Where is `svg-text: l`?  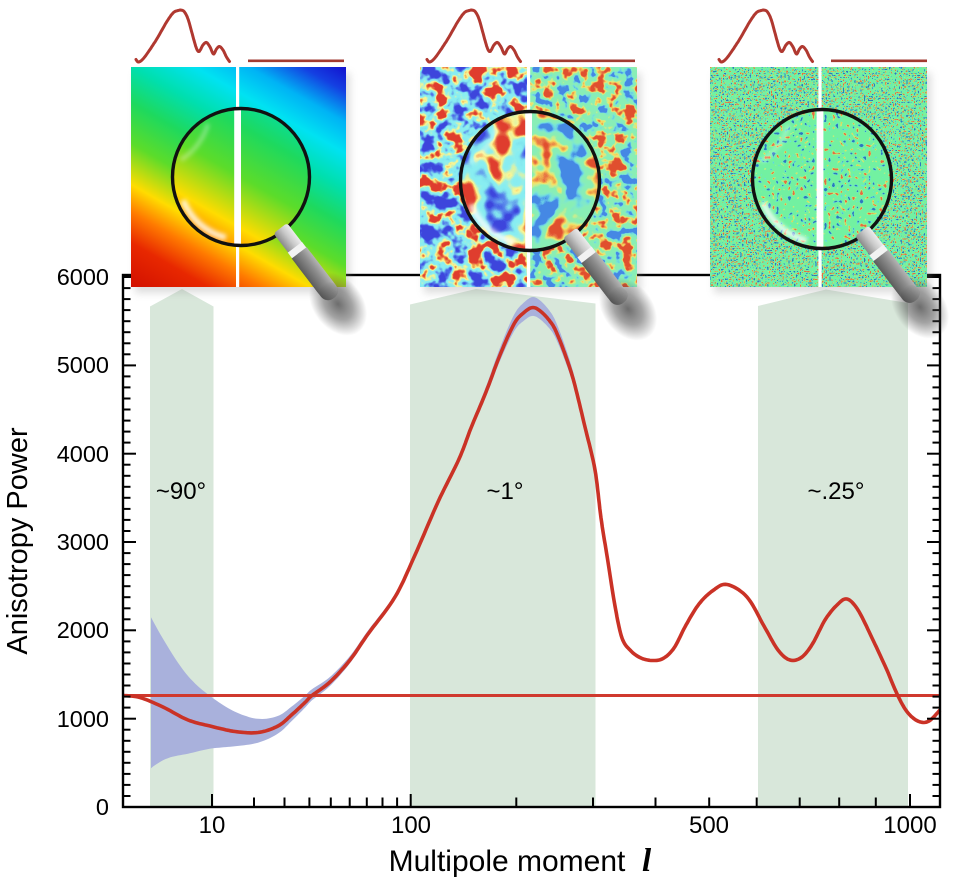 svg-text: l is located at coordinates (647, 861).